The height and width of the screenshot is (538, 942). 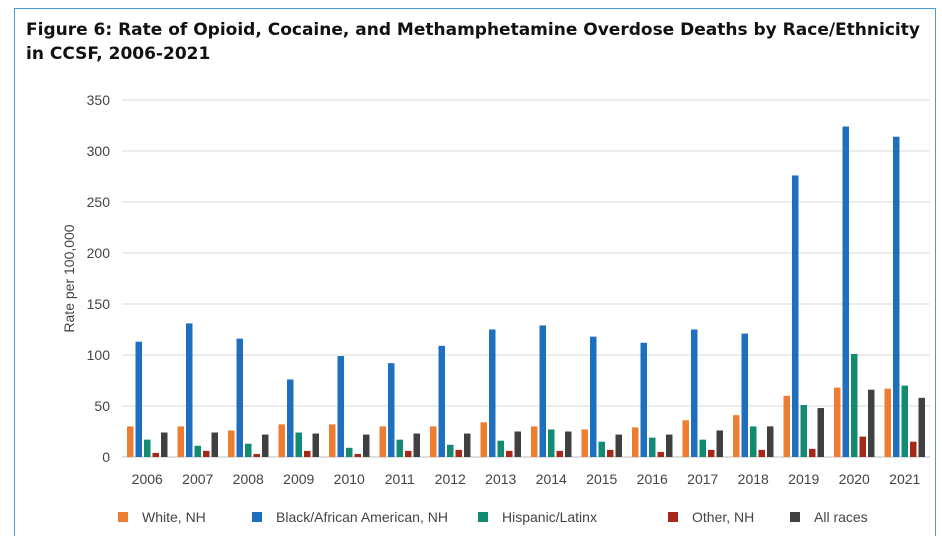 I want to click on legend-label: White, NH, so click(x=174, y=517).